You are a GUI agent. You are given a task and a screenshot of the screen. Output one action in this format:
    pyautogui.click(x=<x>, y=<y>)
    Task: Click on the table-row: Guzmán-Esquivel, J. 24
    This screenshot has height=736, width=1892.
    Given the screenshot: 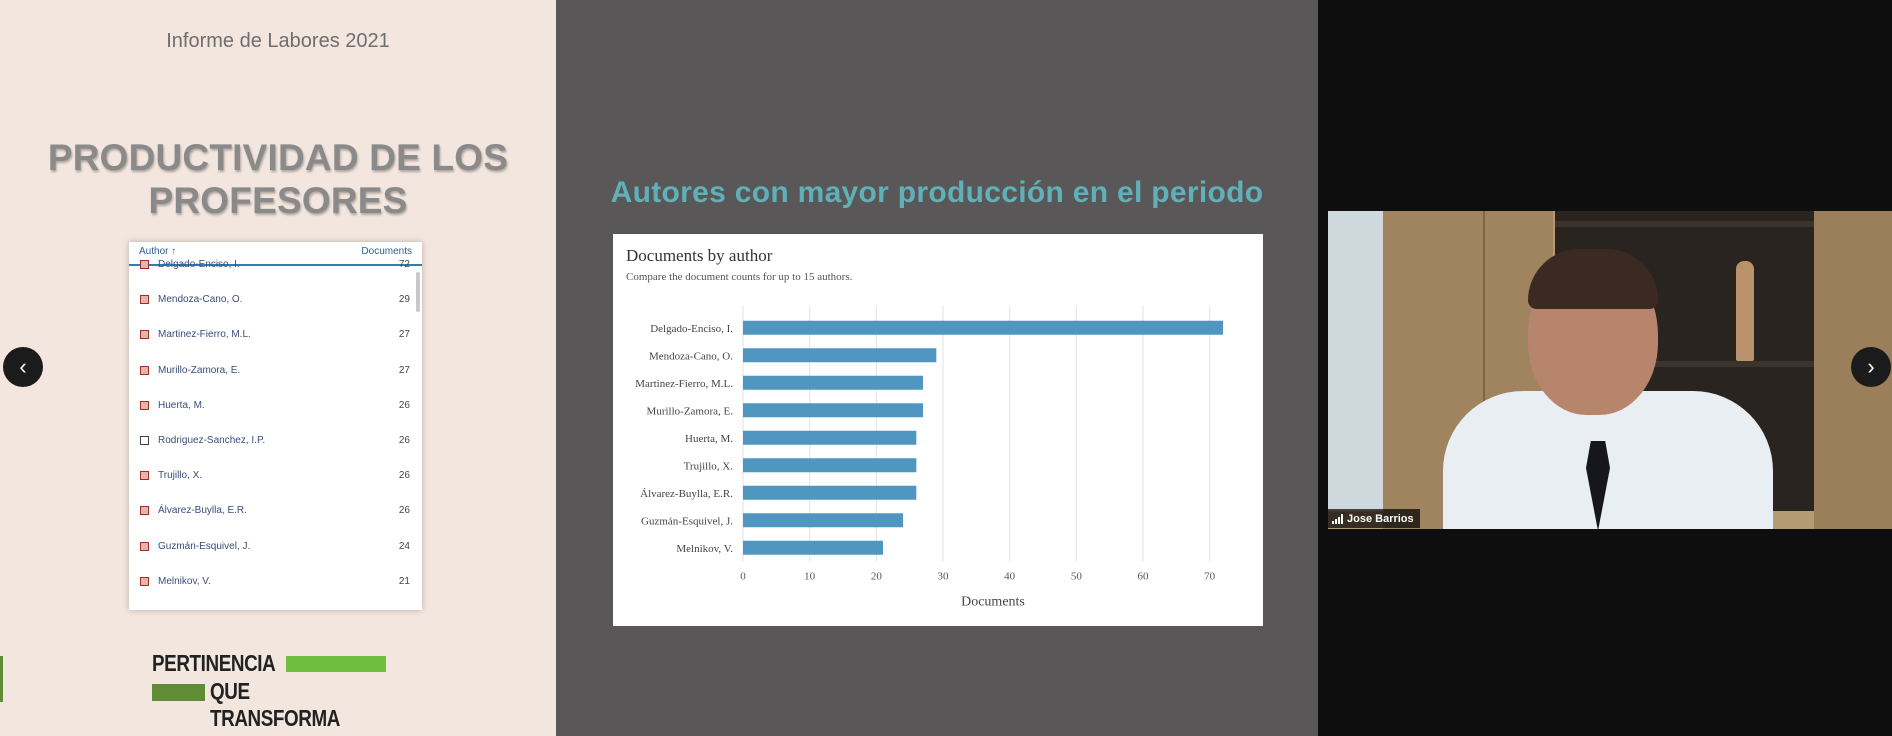 What is the action you would take?
    pyautogui.click(x=275, y=548)
    